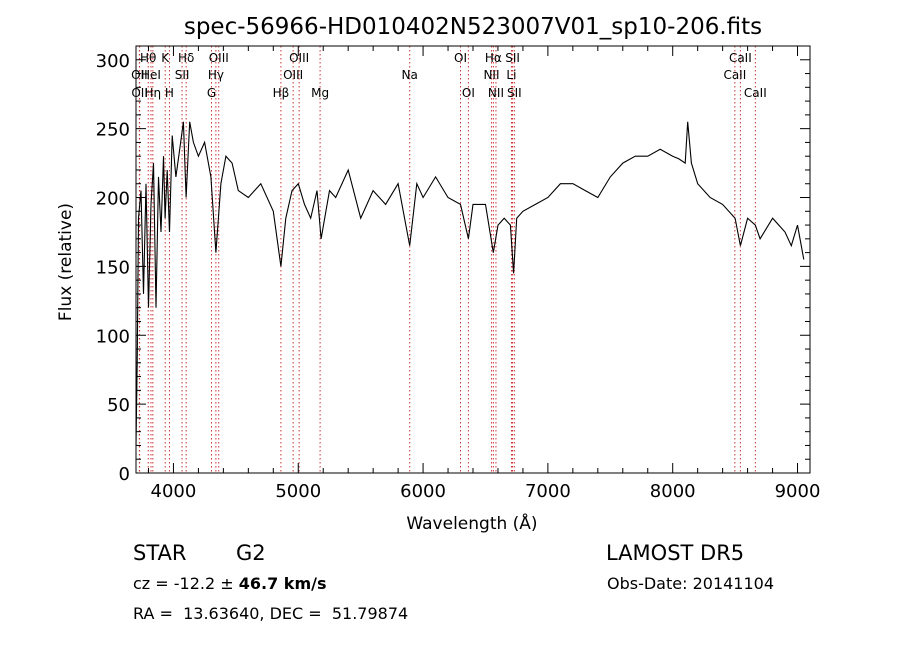 This screenshot has width=900, height=649. I want to click on obs-date-label: Obs-Date: 20141104, so click(691, 583).